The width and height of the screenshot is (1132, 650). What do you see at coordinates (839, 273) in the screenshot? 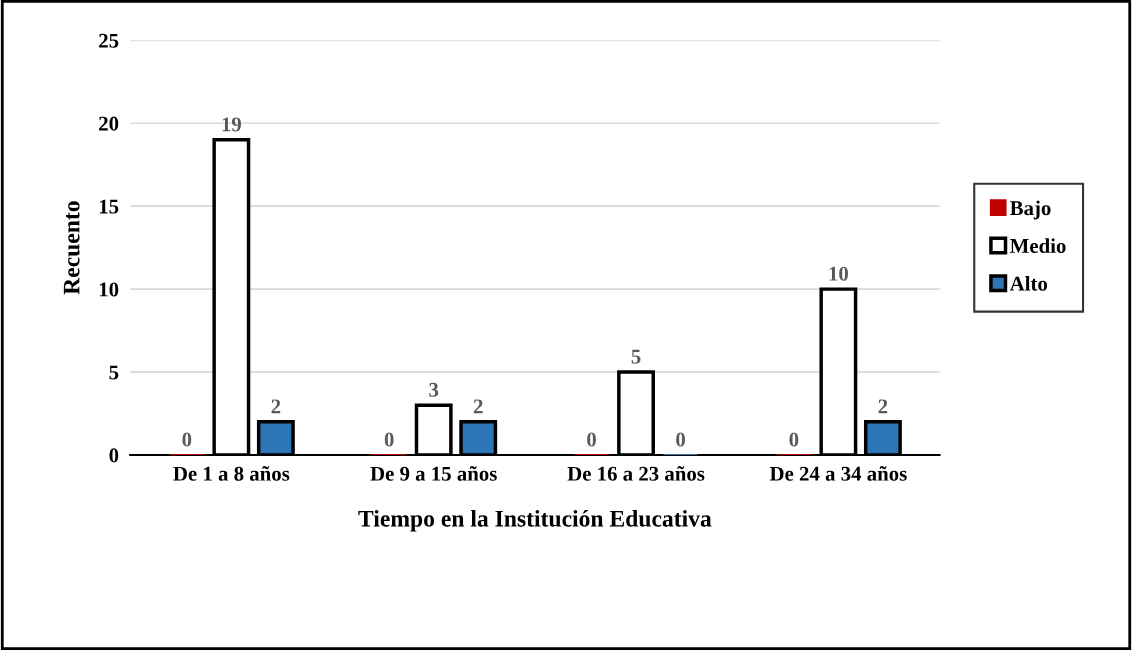
I see `data-label: 10` at bounding box center [839, 273].